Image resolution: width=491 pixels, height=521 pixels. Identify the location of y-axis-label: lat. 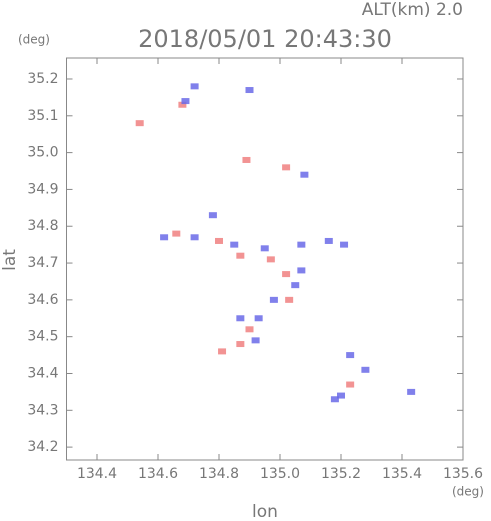
(10, 260).